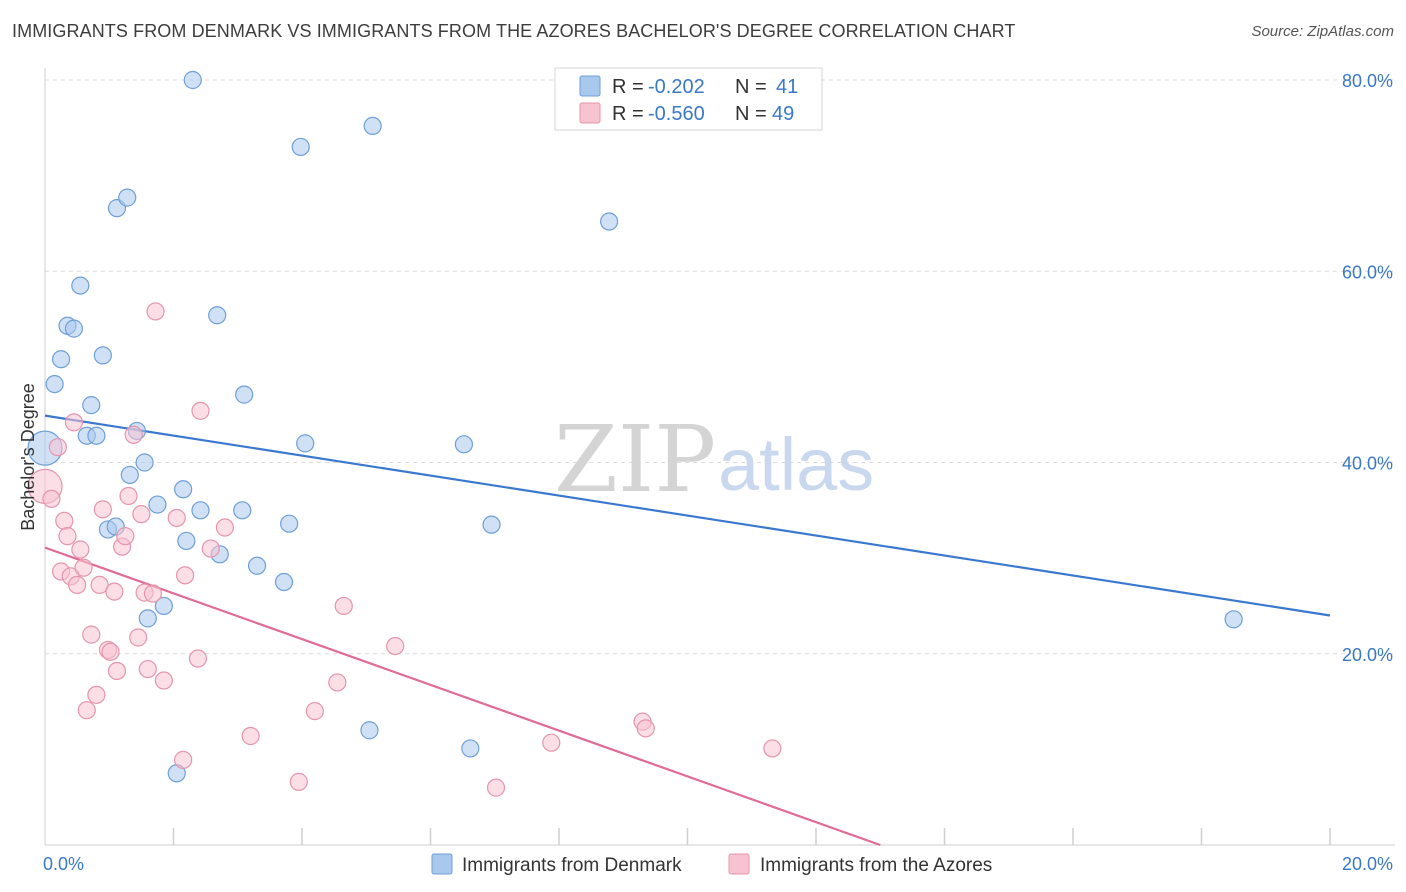  I want to click on watermark-zip: ZIP, so click(635, 459).